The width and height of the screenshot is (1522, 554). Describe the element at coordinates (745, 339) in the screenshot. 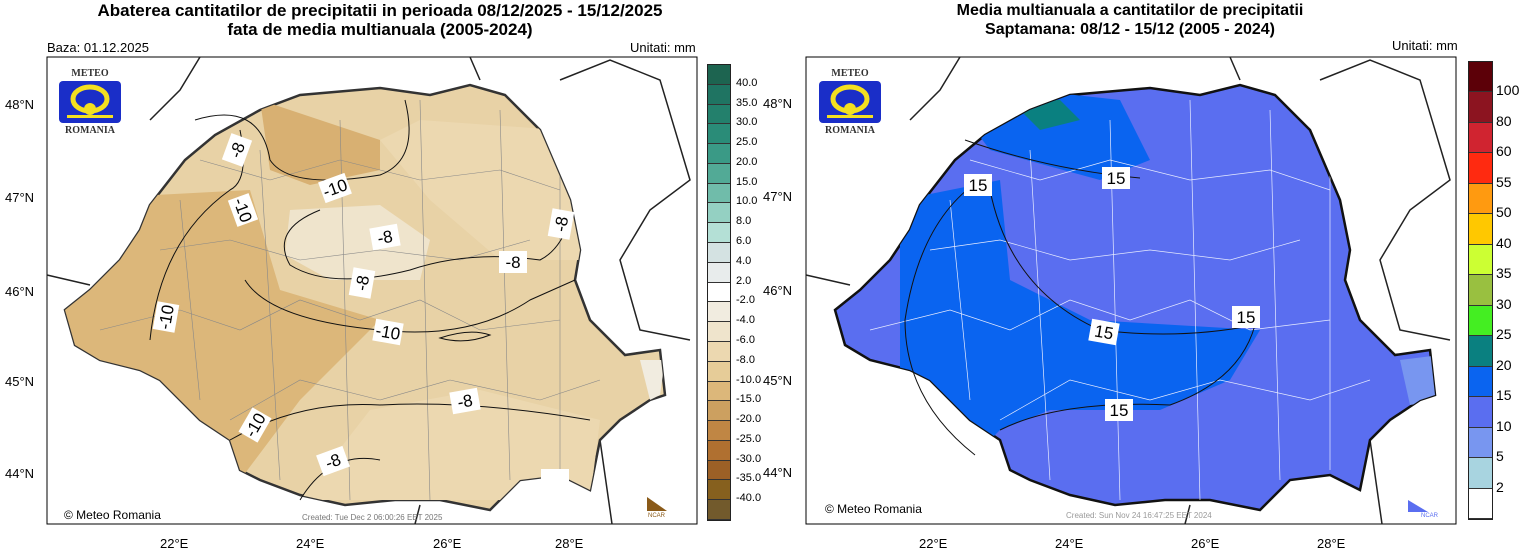

I see `colorbar-tick-label: -6.0` at that location.